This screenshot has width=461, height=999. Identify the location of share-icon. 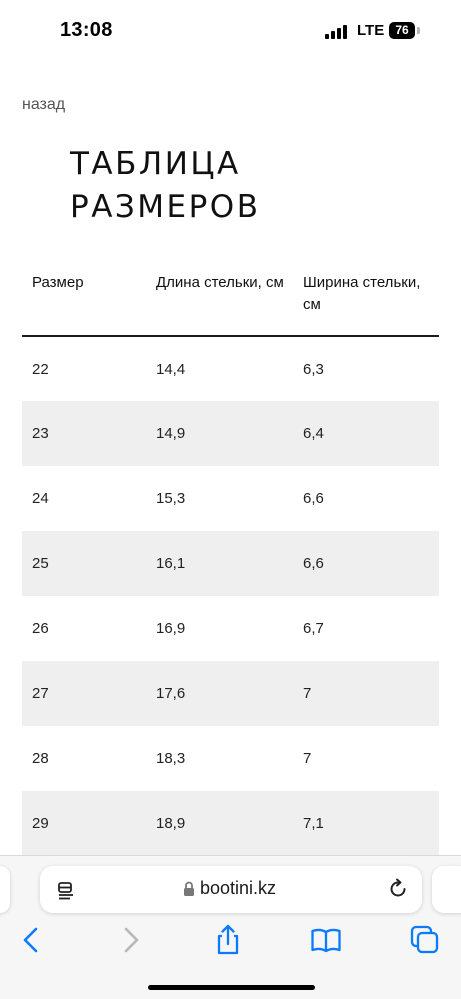
(228, 940).